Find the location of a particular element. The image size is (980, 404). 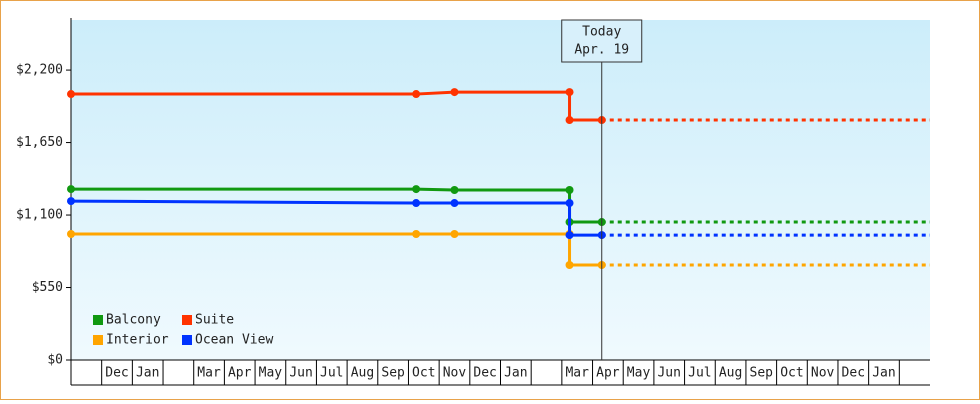

legend-label: Suite is located at coordinates (214, 320).